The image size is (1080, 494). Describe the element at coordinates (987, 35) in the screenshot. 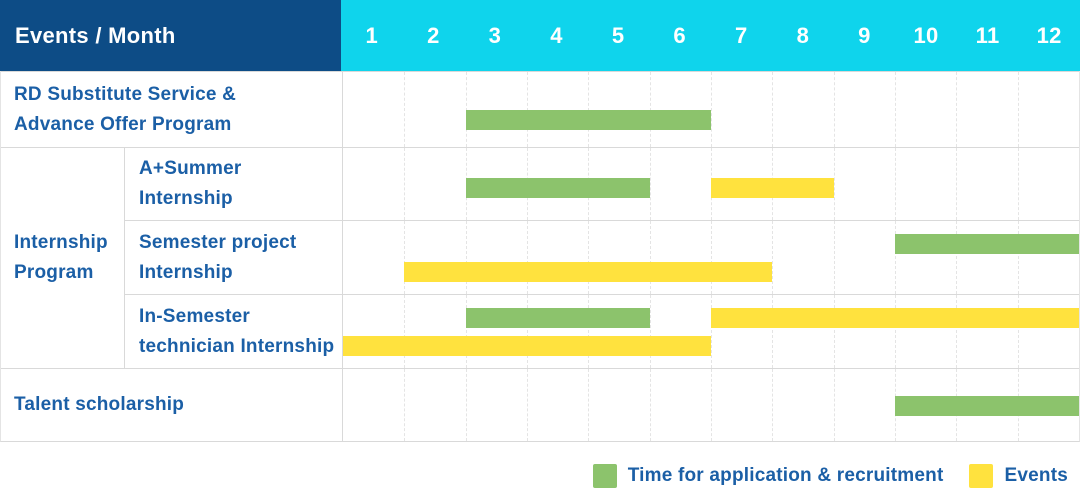

I see `month-label: 11` at that location.